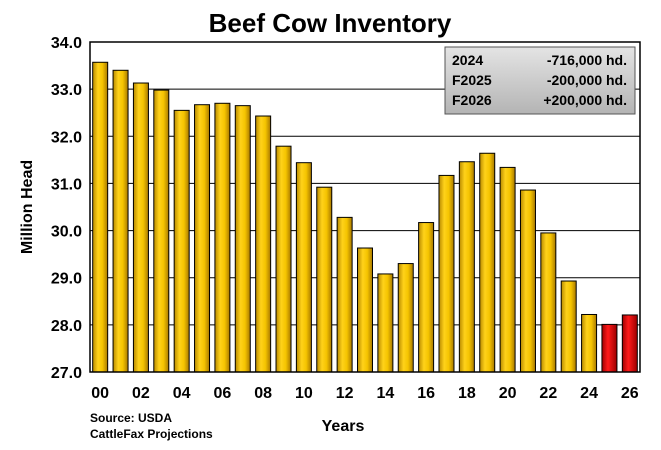 The width and height of the screenshot is (661, 450). Describe the element at coordinates (385, 393) in the screenshot. I see `x-tick-label: 14` at that location.